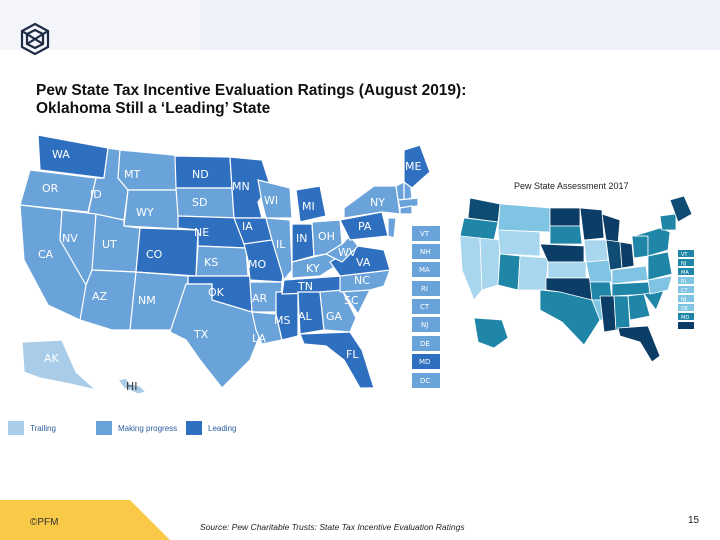 The height and width of the screenshot is (540, 720). What do you see at coordinates (406, 210) in the screenshot?
I see `state-ct` at bounding box center [406, 210].